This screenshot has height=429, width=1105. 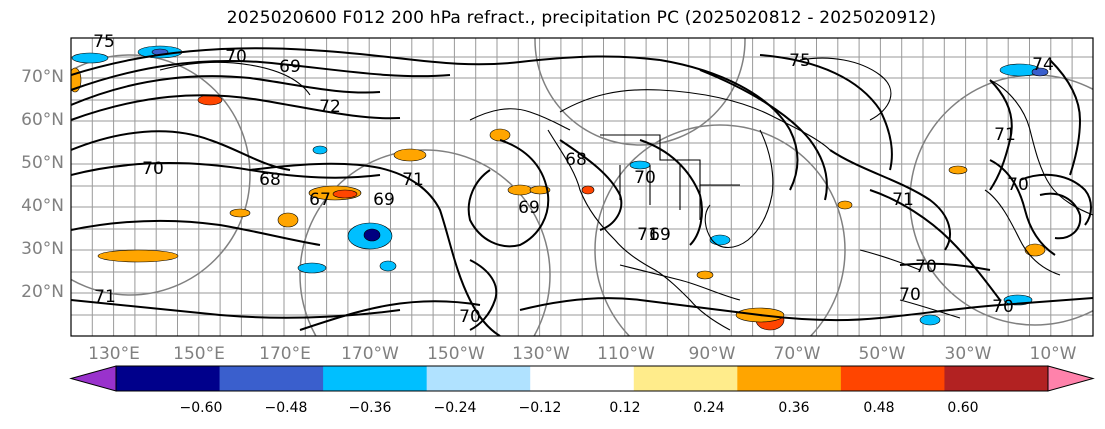 I want to click on colorbar, so click(x=582, y=378).